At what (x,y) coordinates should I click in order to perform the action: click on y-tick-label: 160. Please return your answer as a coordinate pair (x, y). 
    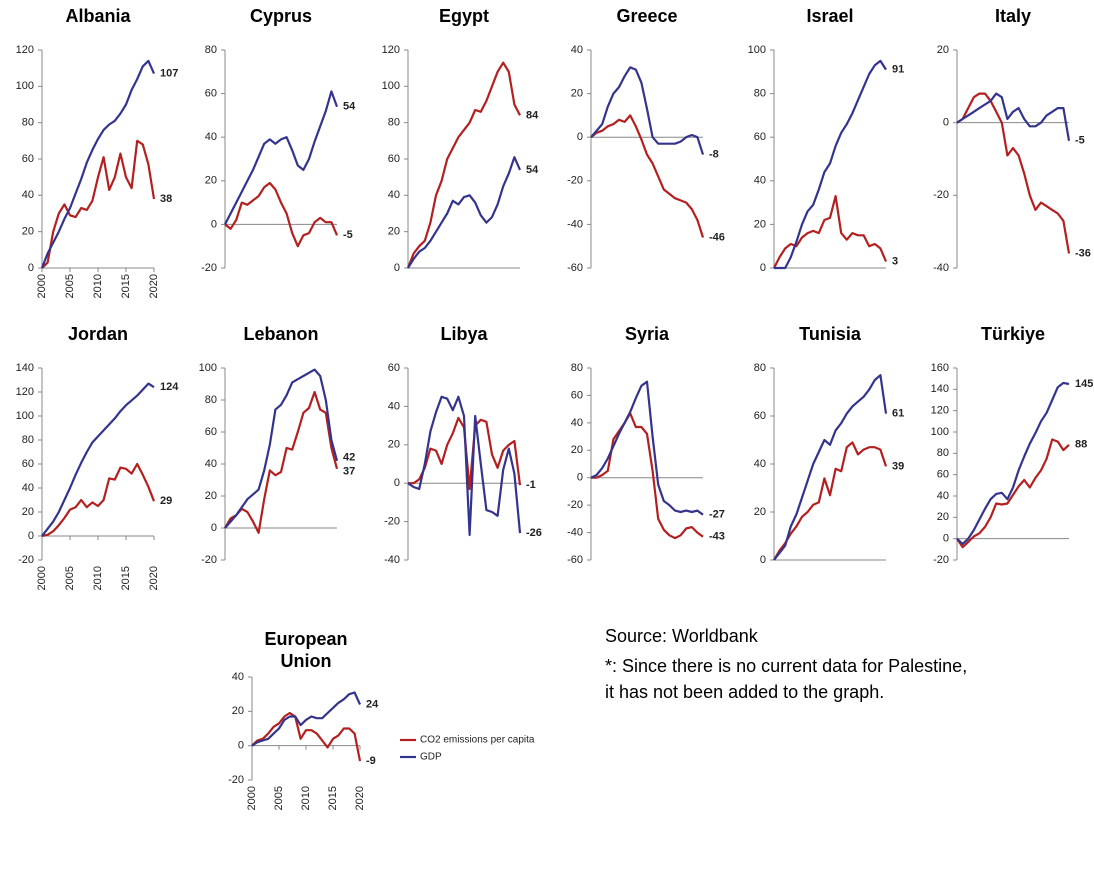
    Looking at the image, I should click on (940, 368).